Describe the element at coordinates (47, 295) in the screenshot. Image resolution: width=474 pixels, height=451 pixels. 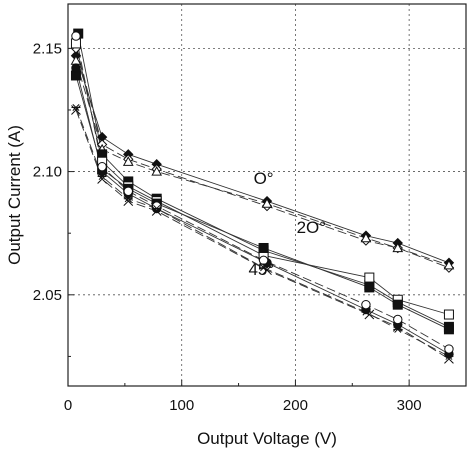
I see `y-tick-label: 2.05` at that location.